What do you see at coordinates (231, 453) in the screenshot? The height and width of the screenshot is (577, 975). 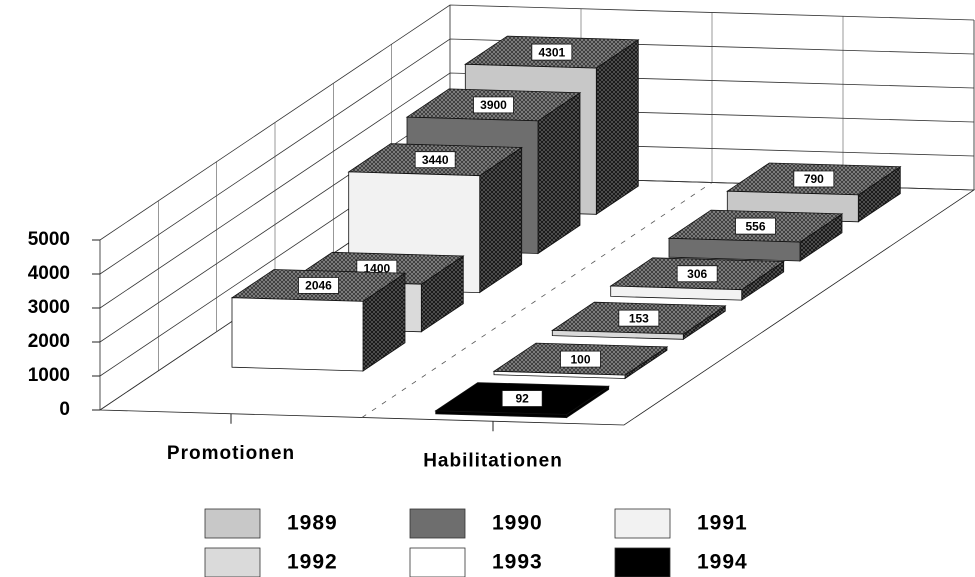 I see `x-tick-label: Promotionen` at bounding box center [231, 453].